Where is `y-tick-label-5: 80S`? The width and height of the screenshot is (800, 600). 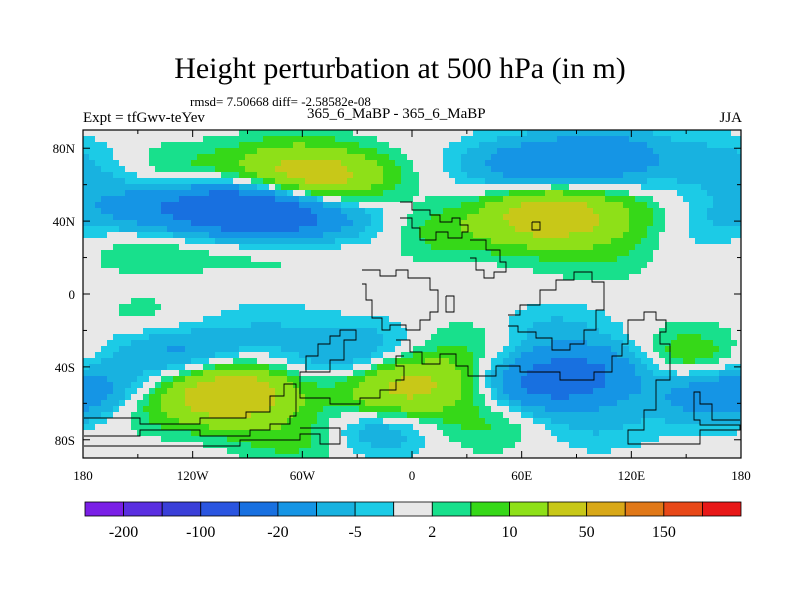 y-tick-label-5: 80S is located at coordinates (65, 440).